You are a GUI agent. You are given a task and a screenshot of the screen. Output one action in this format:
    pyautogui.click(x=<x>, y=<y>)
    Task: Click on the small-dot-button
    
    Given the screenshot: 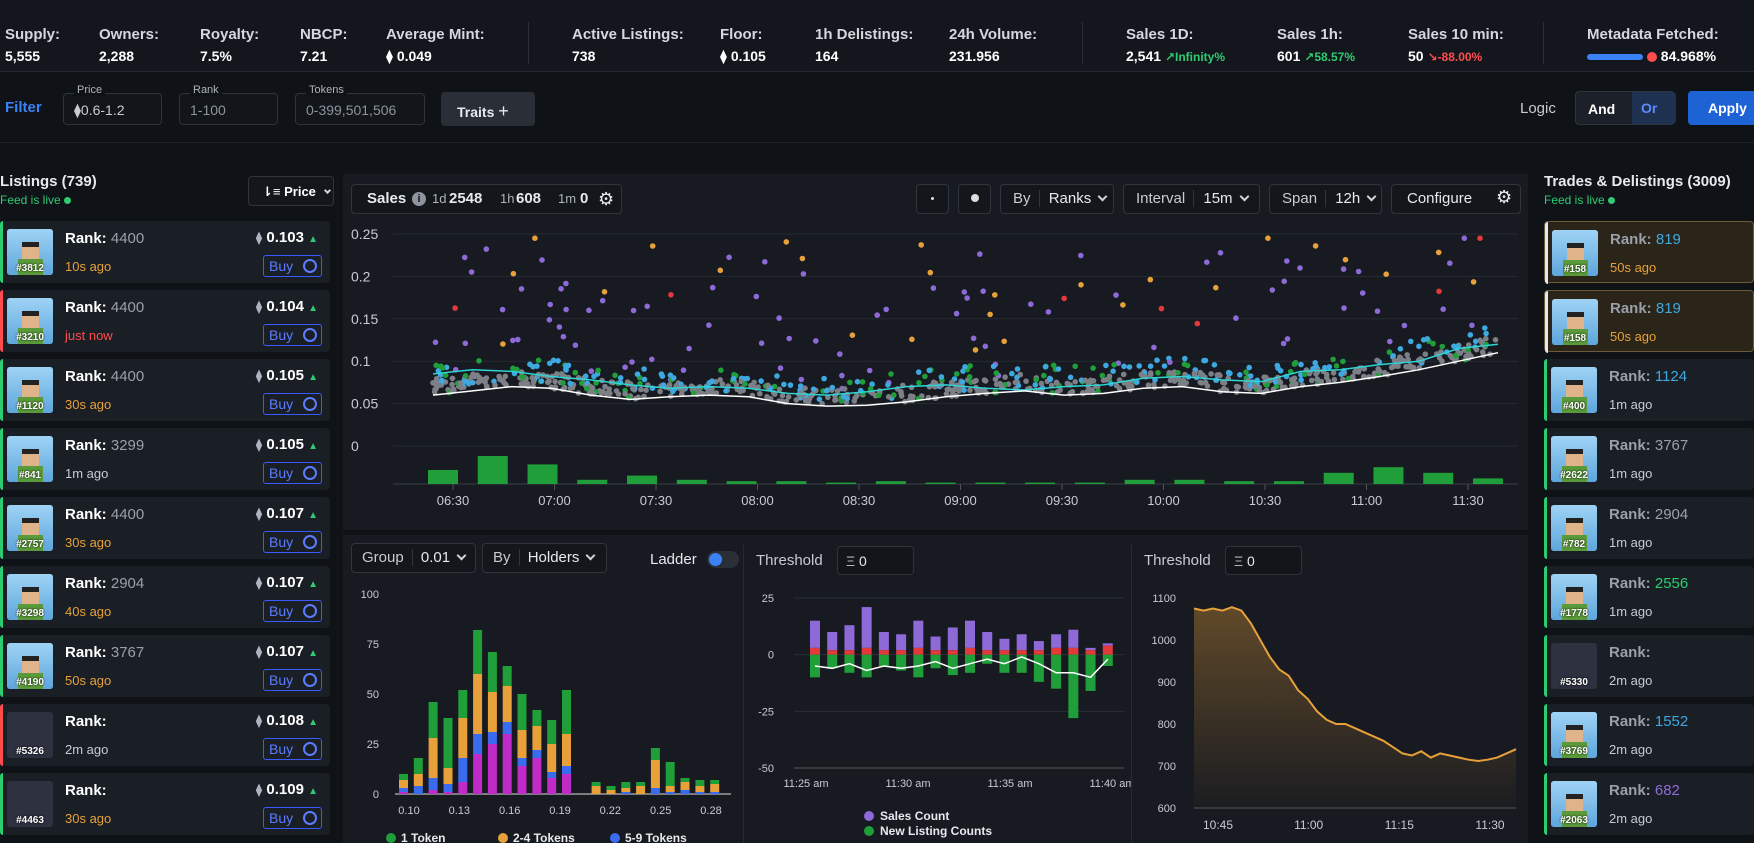 What is the action you would take?
    pyautogui.click(x=932, y=199)
    